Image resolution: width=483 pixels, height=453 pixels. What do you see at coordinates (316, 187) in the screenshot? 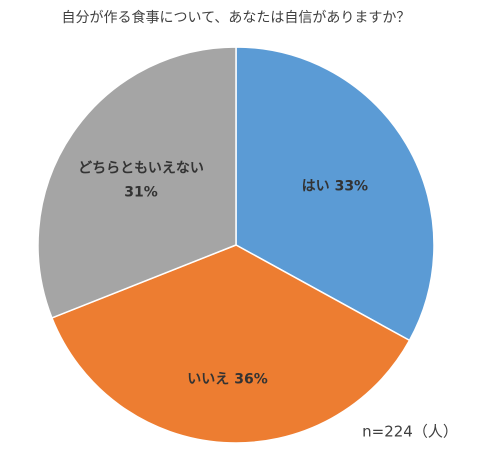
I see `slice-category: はい` at bounding box center [316, 187].